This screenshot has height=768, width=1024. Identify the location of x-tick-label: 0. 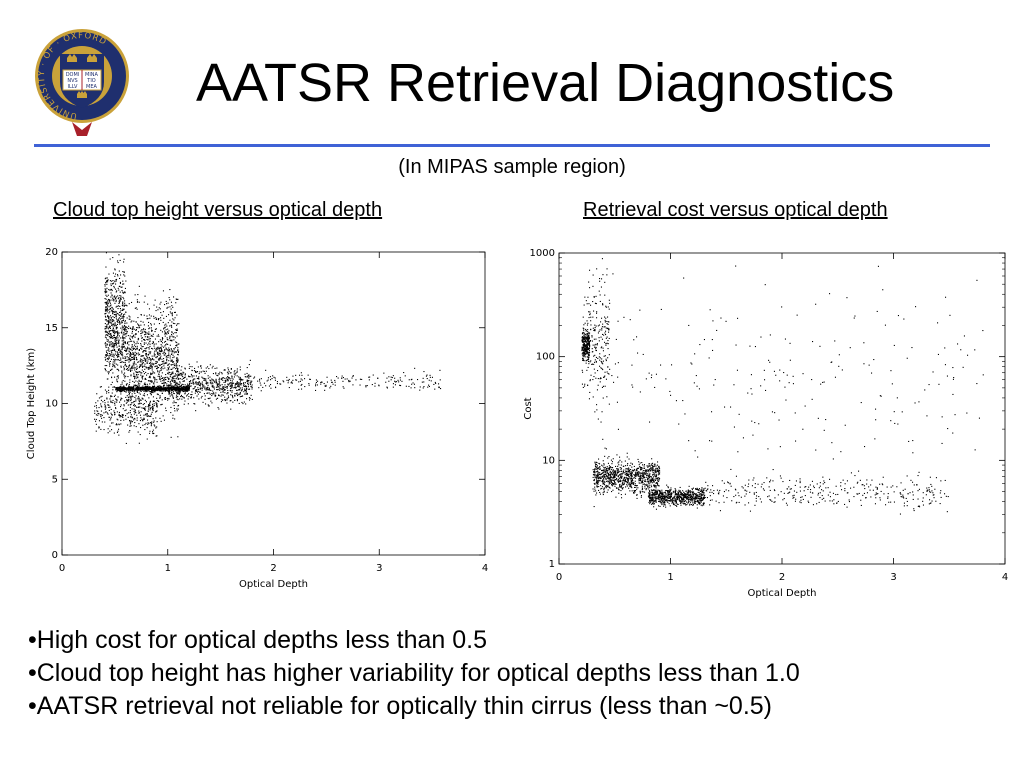
(62, 568).